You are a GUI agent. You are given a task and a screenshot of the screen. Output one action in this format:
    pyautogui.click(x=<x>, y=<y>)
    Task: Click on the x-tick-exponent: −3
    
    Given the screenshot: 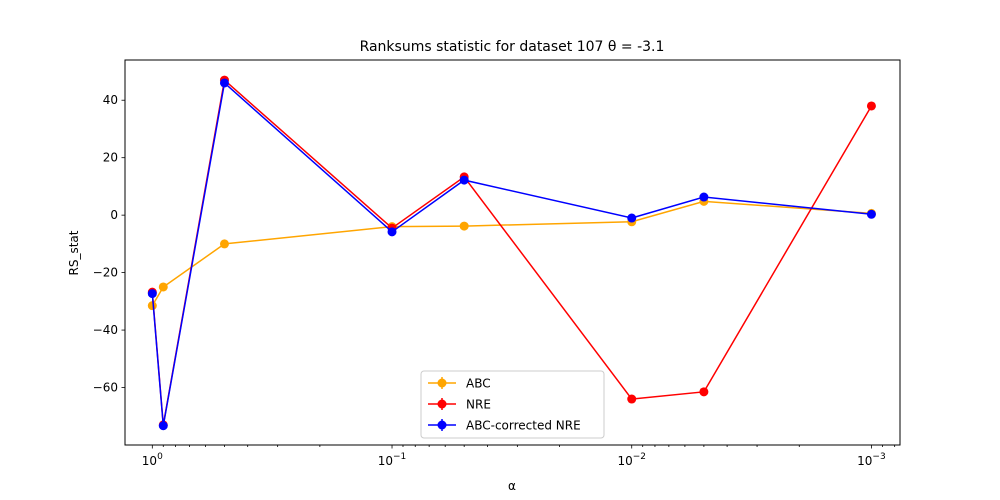 What is the action you would take?
    pyautogui.click(x=878, y=457)
    